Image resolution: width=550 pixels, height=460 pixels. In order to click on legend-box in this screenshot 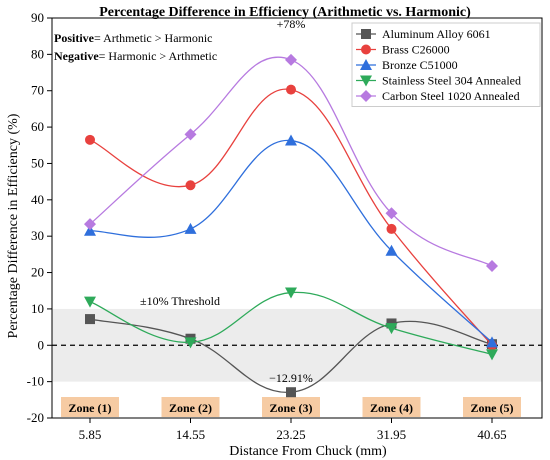, I will do `click(446, 64)`.